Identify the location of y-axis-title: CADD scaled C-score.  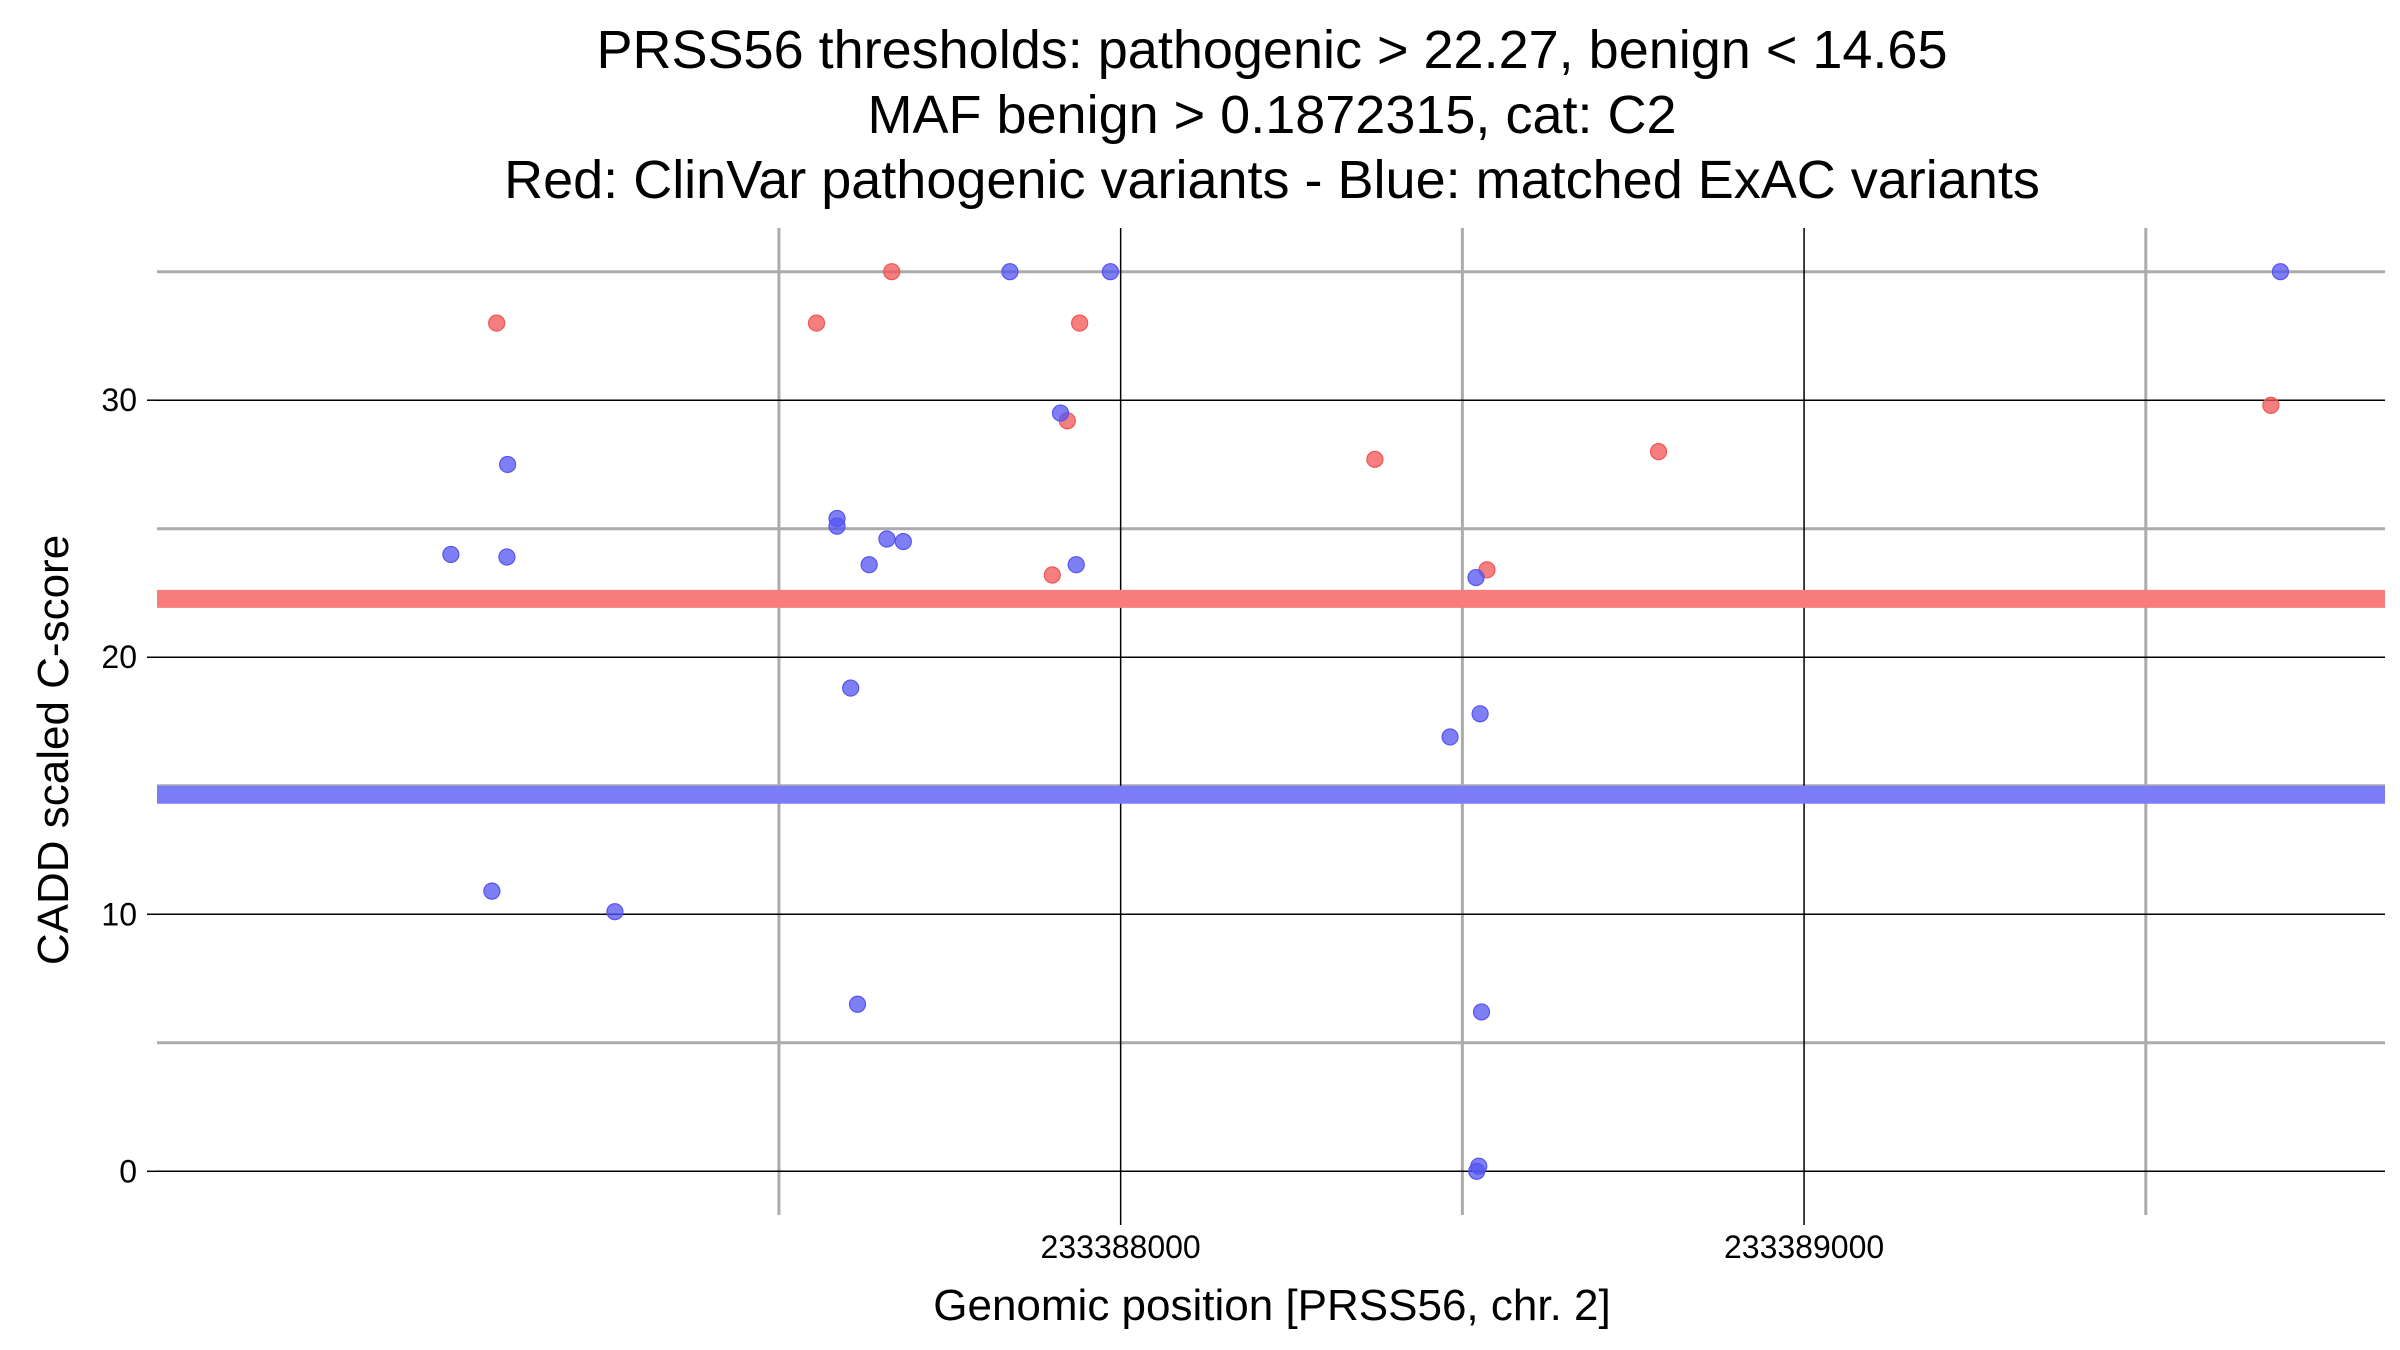
(53, 750).